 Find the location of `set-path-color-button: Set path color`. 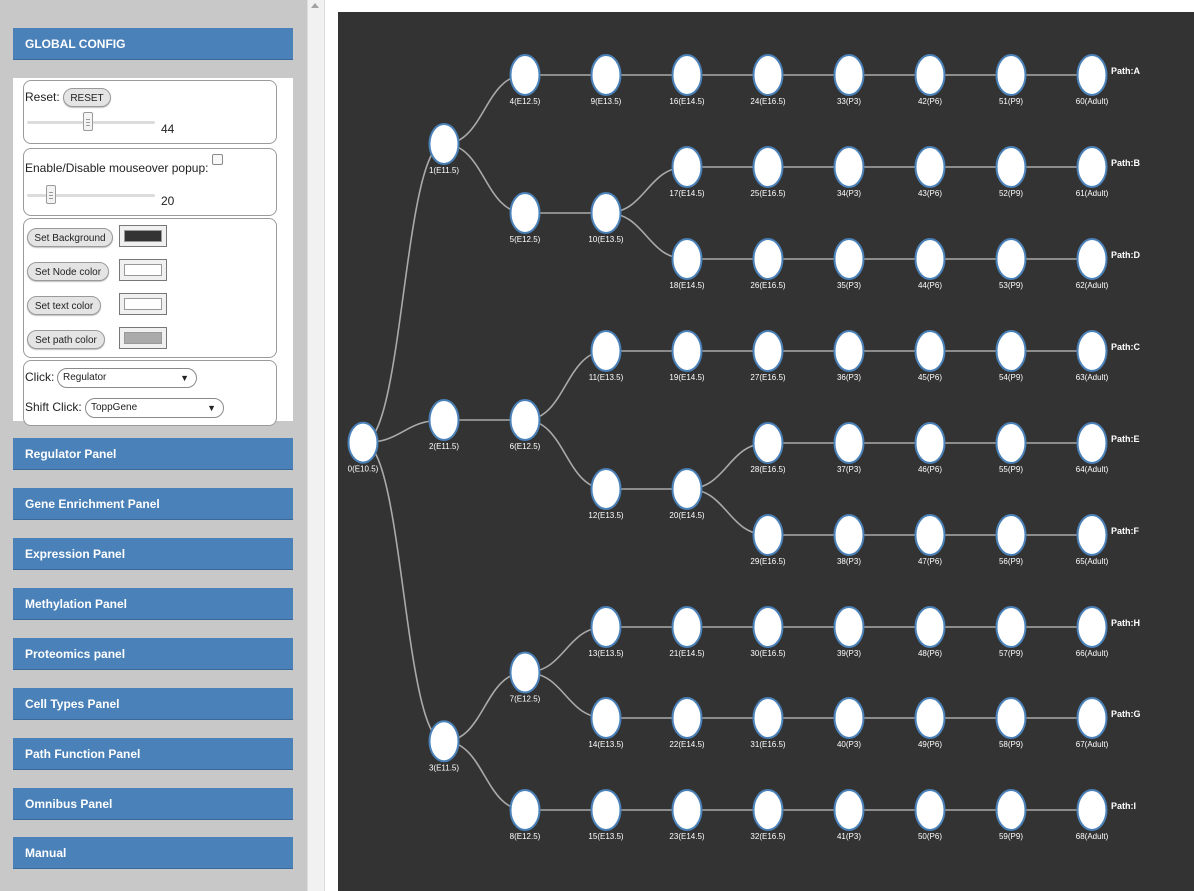

set-path-color-button: Set path color is located at coordinates (66, 339).